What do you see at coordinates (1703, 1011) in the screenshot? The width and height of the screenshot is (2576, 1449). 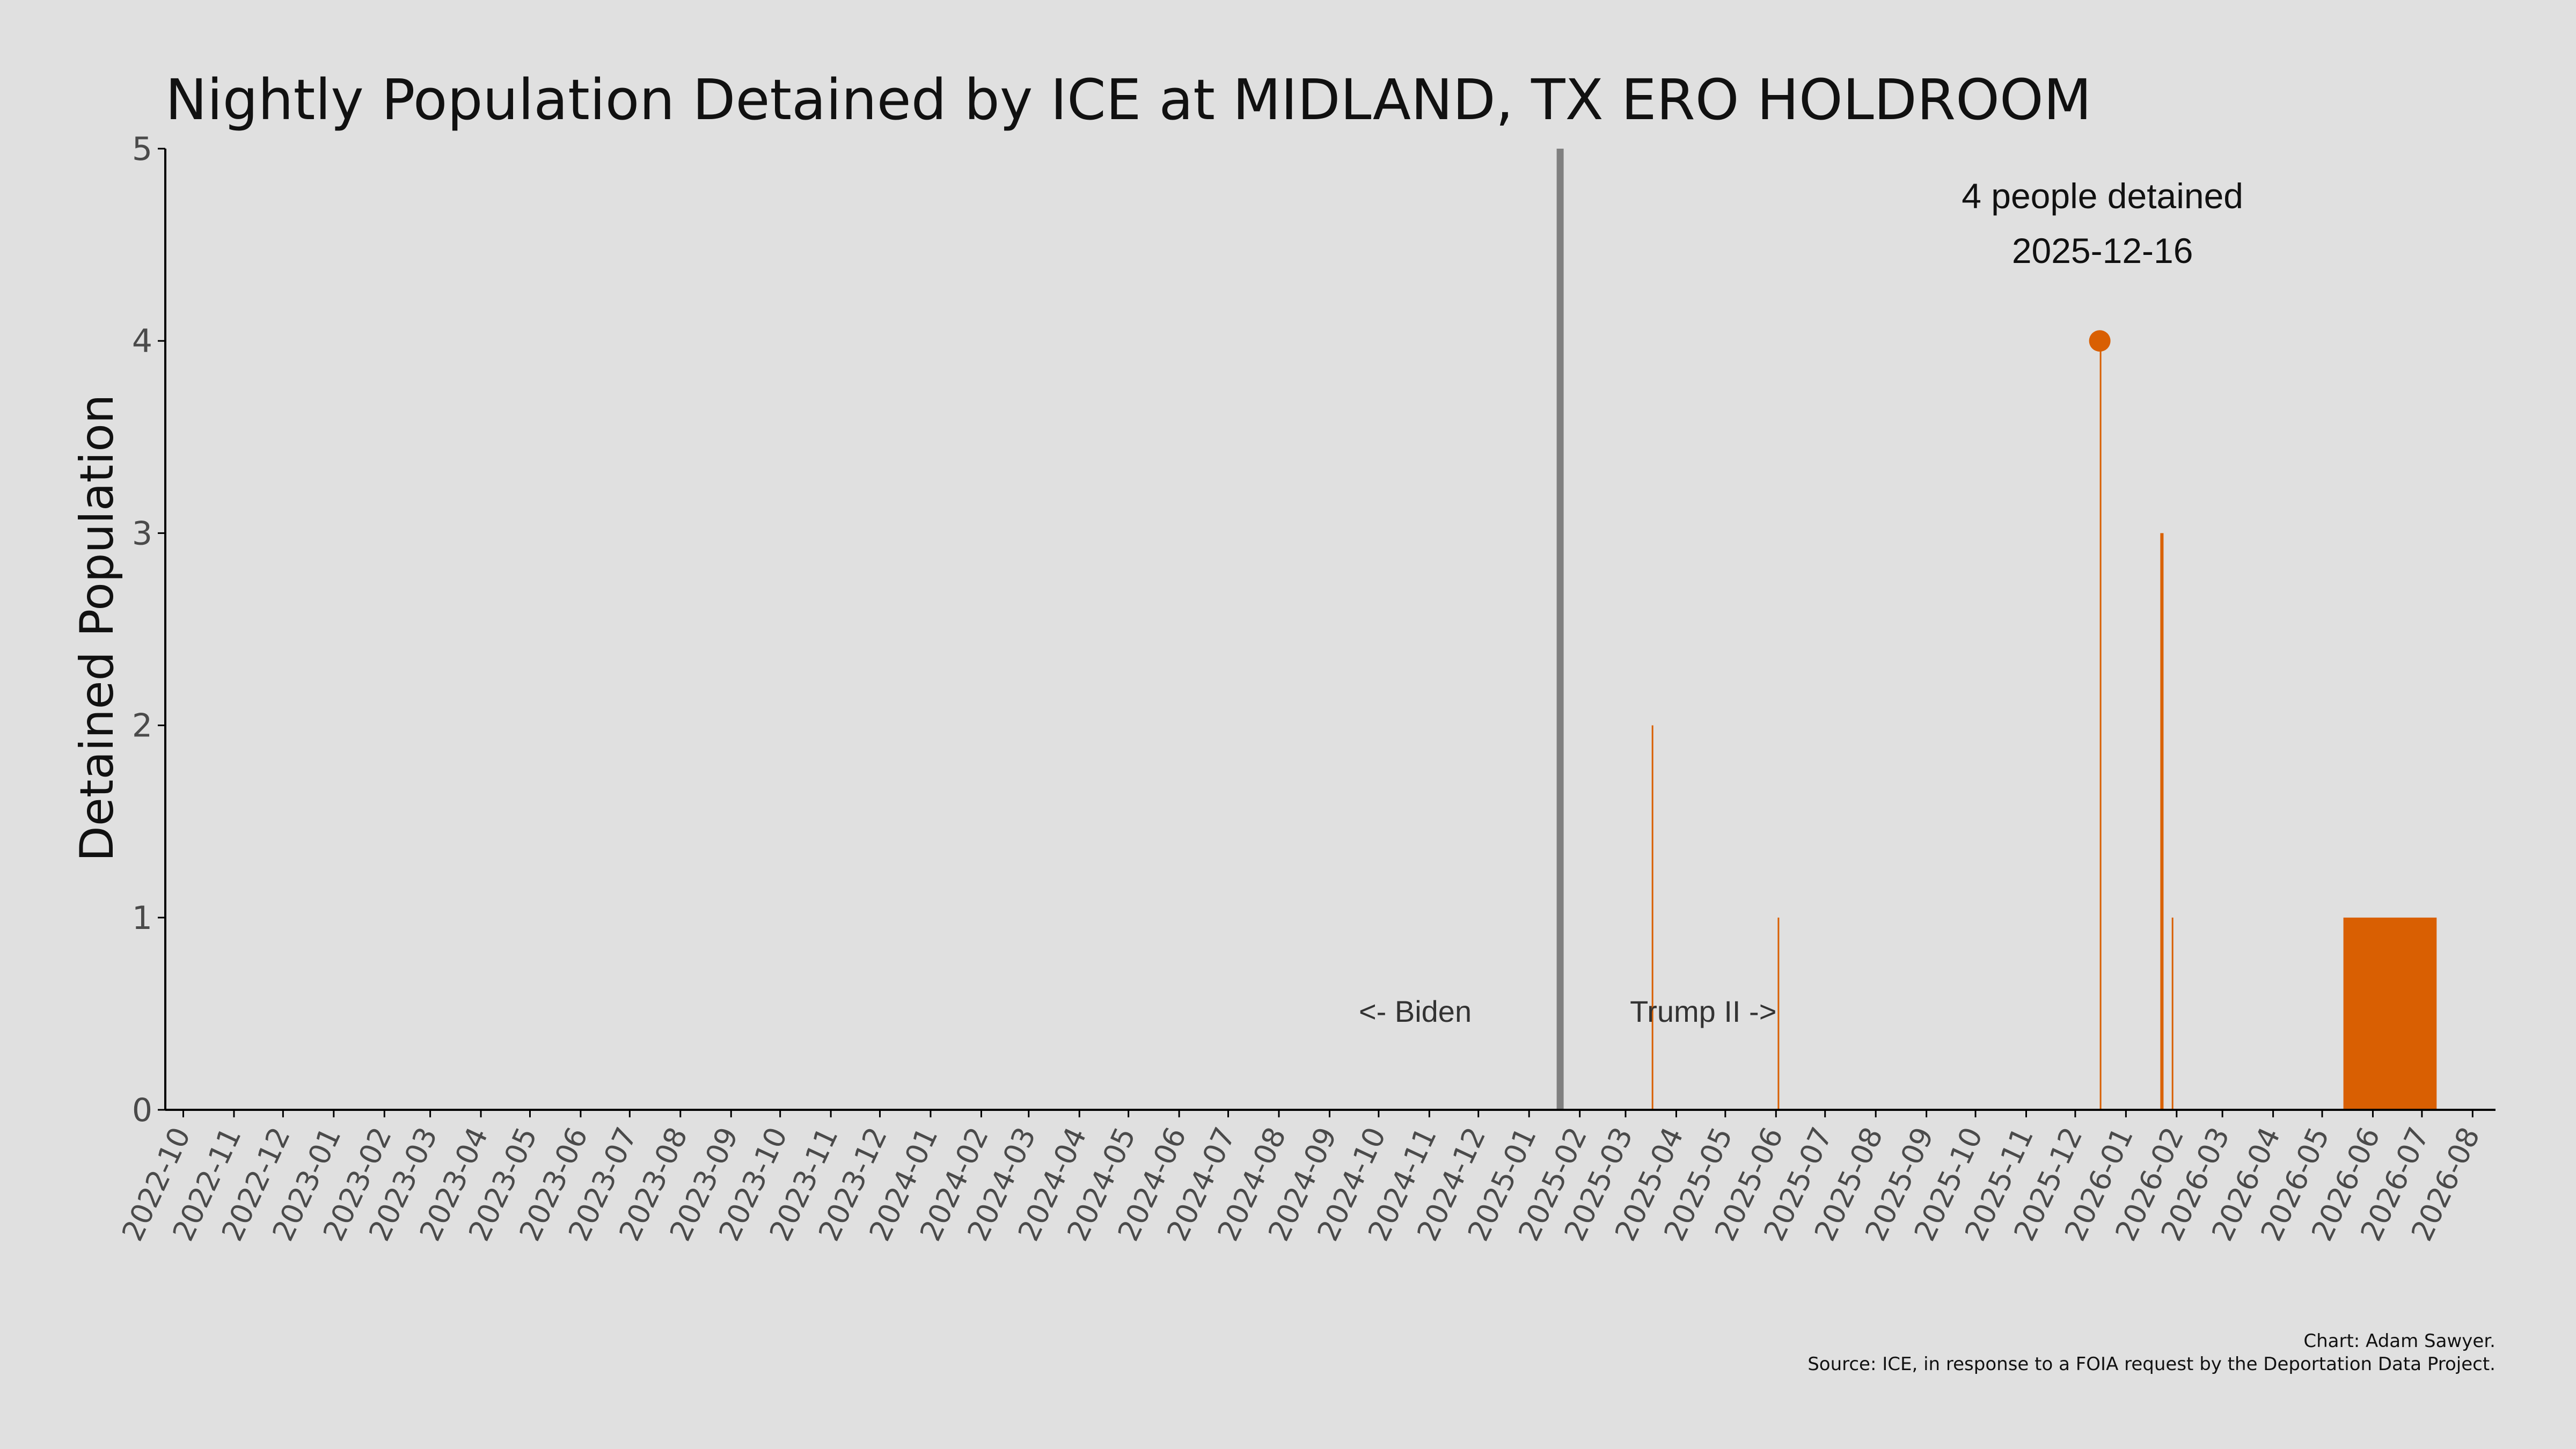 I see `trump-label: Trump II ->` at bounding box center [1703, 1011].